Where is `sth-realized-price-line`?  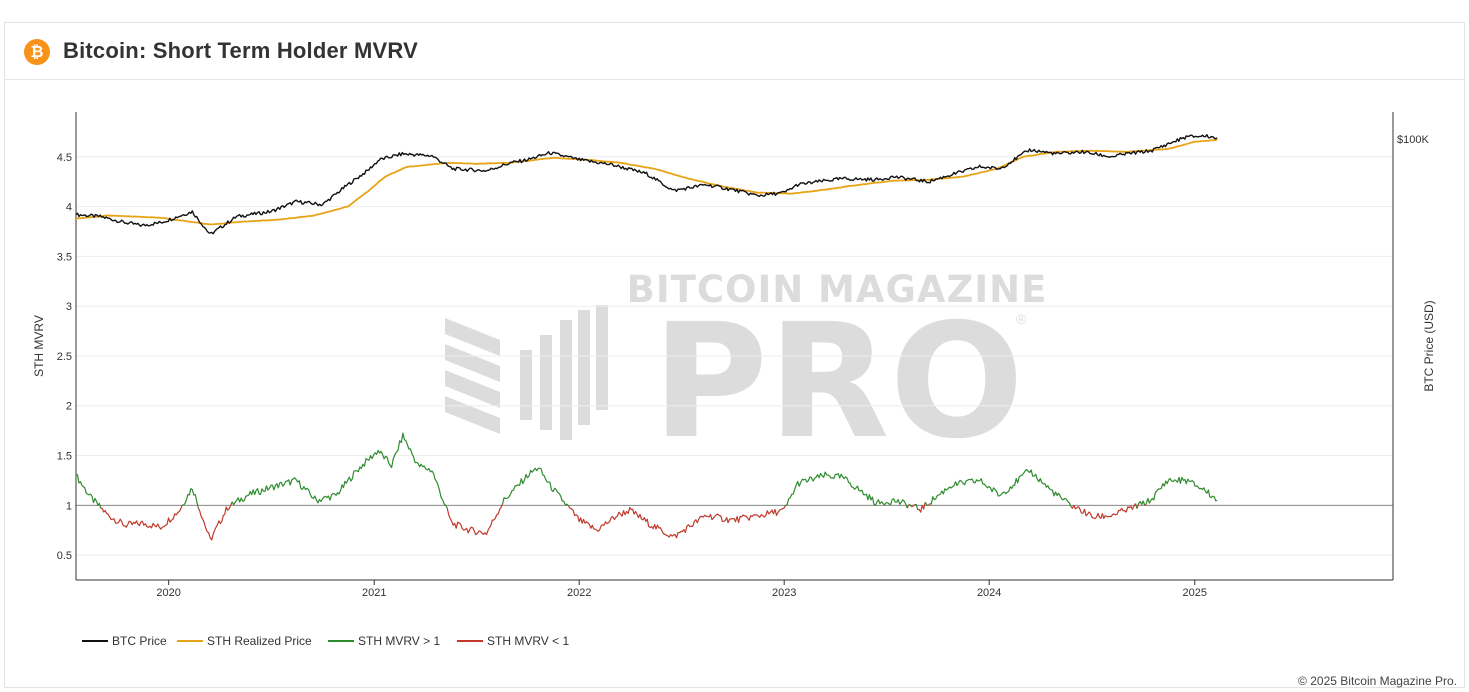 sth-realized-price-line is located at coordinates (646, 182).